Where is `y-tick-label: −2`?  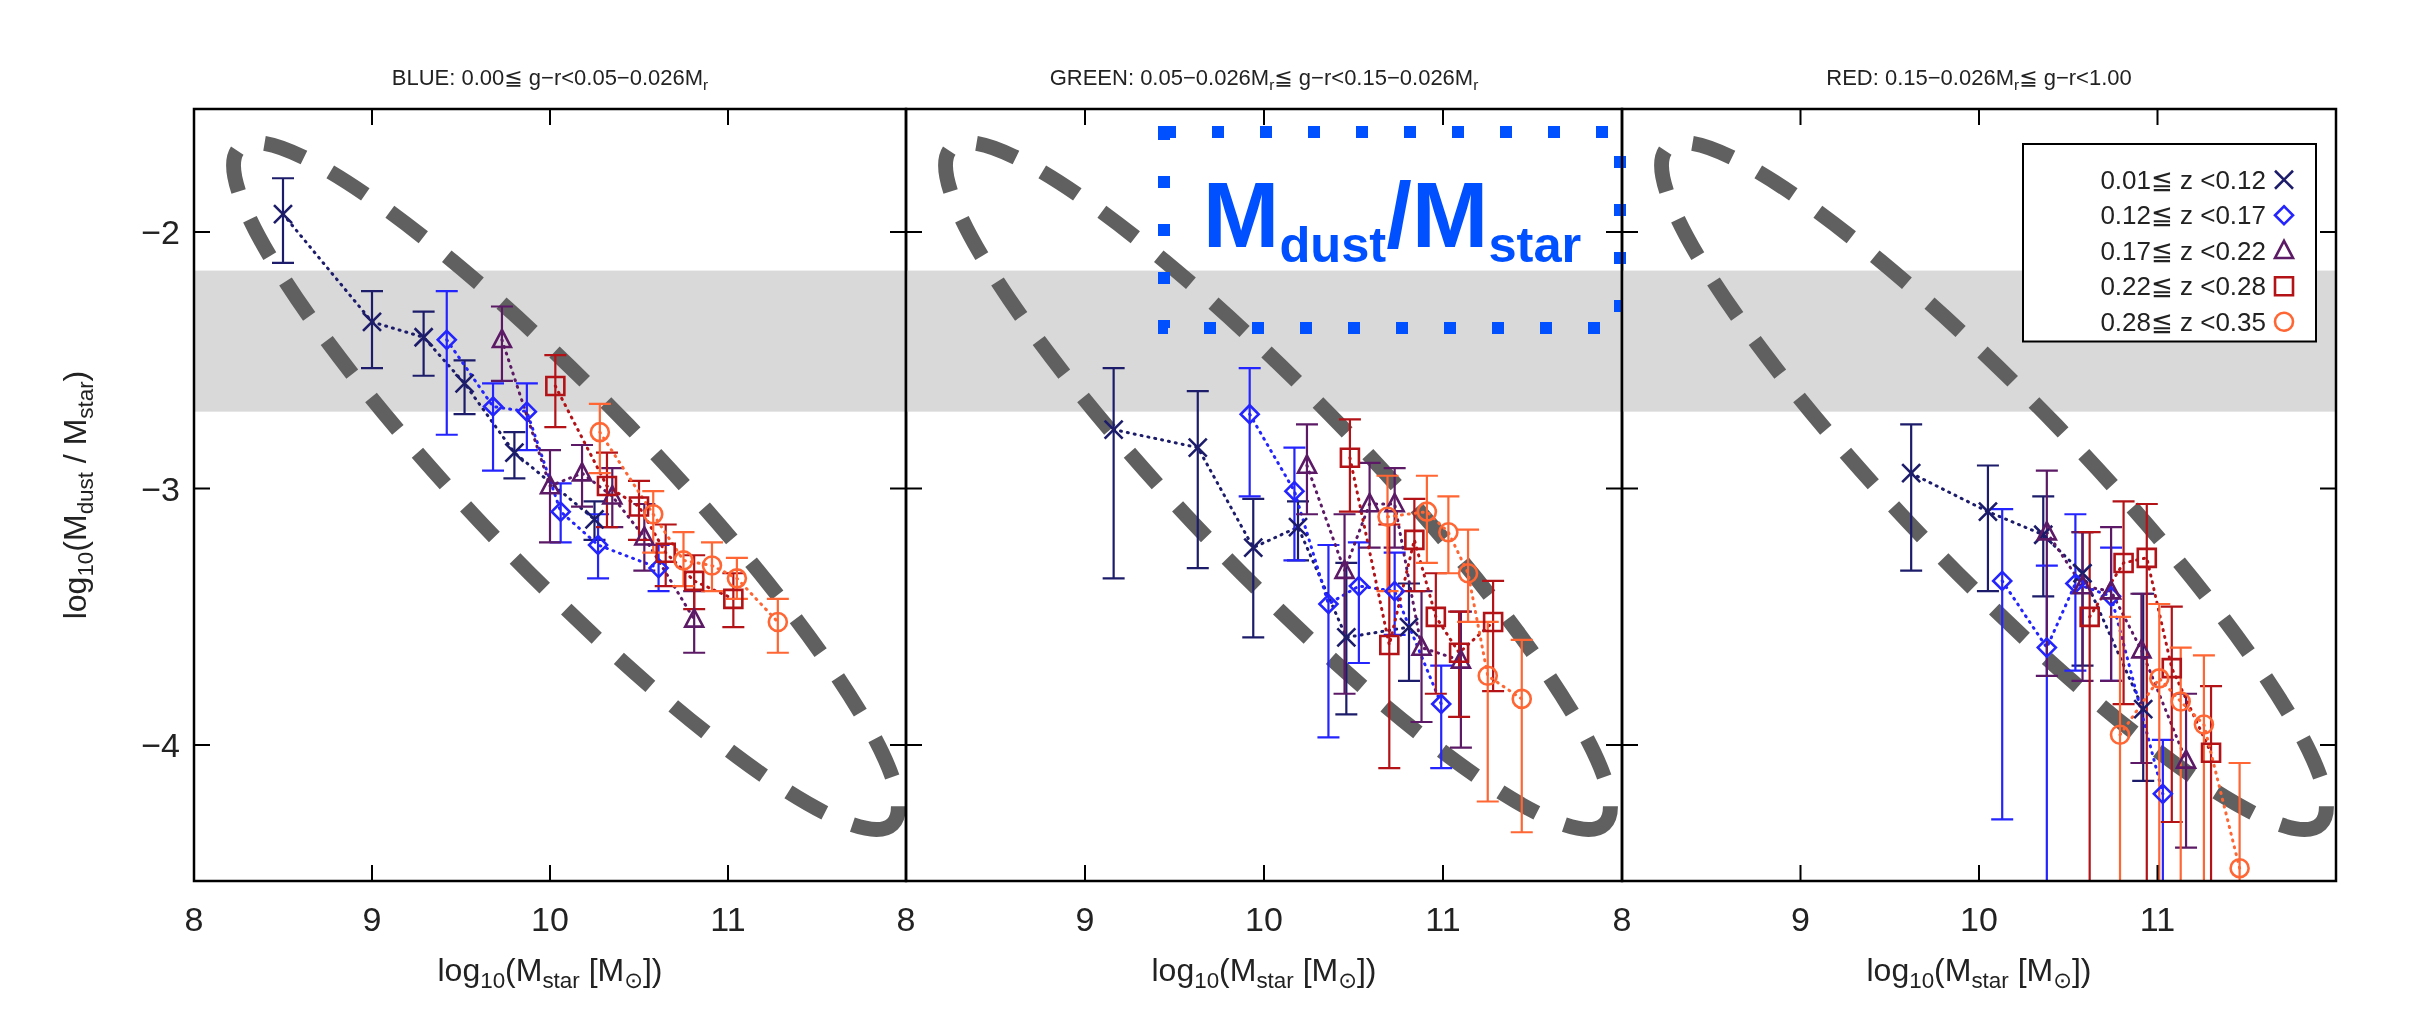
y-tick-label: −2 is located at coordinates (160, 232).